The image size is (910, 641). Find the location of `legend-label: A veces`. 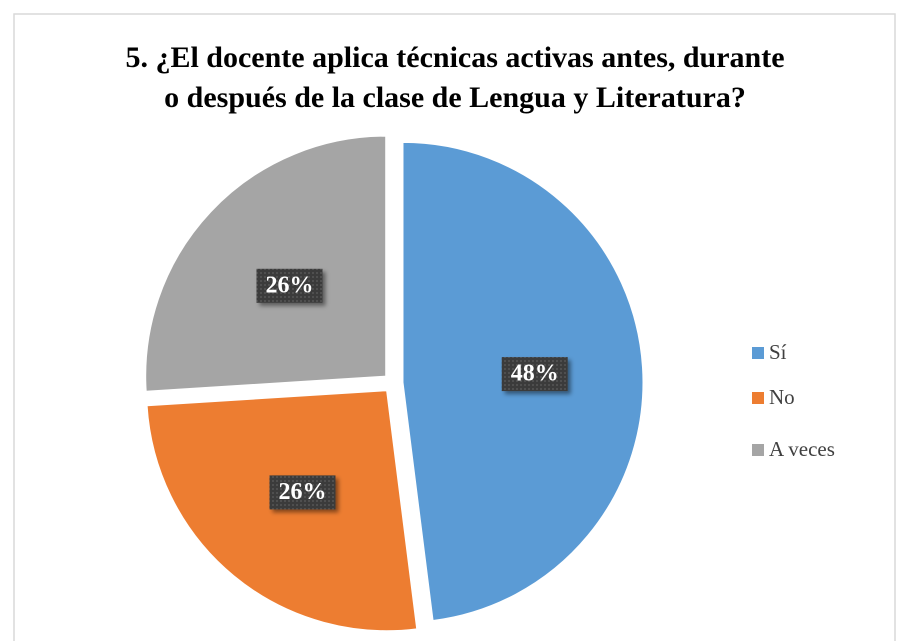

legend-label: A veces is located at coordinates (802, 449).